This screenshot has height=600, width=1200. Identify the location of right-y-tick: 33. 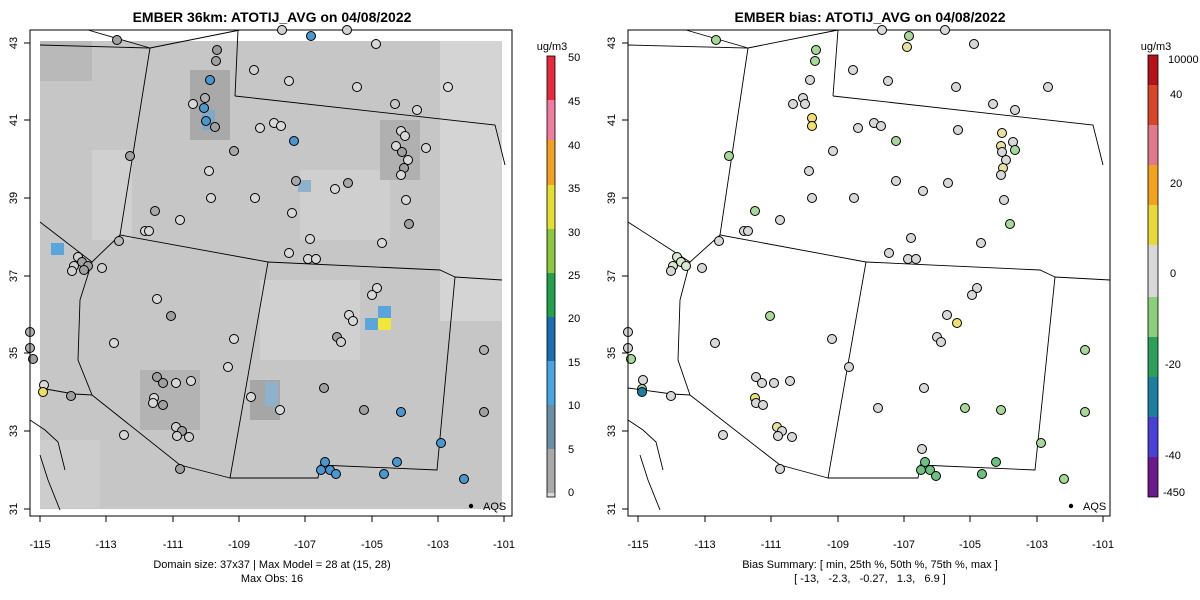
(612, 431).